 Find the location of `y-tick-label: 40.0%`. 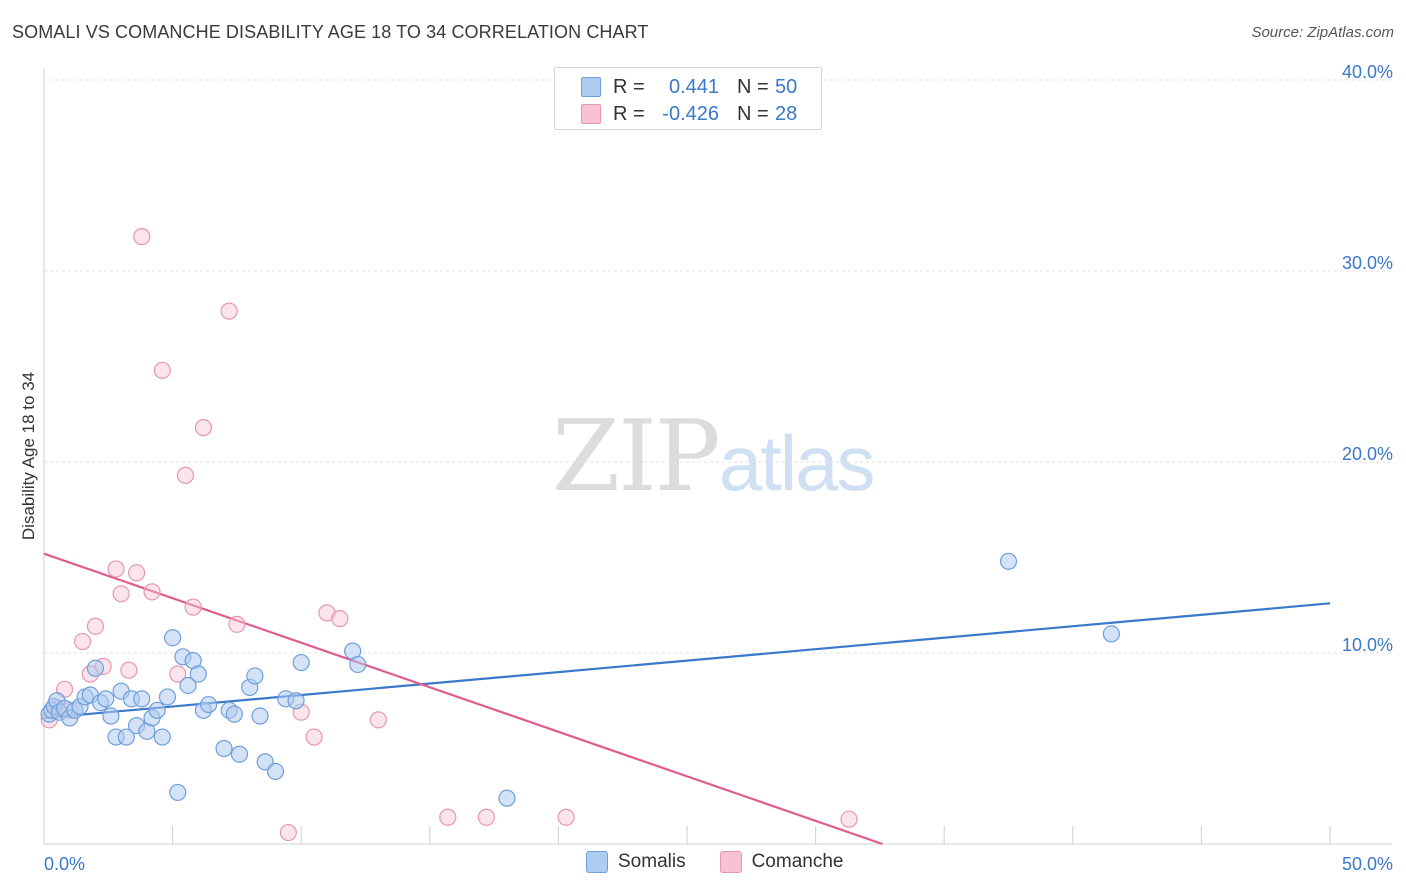

y-tick-label: 40.0% is located at coordinates (1367, 72).